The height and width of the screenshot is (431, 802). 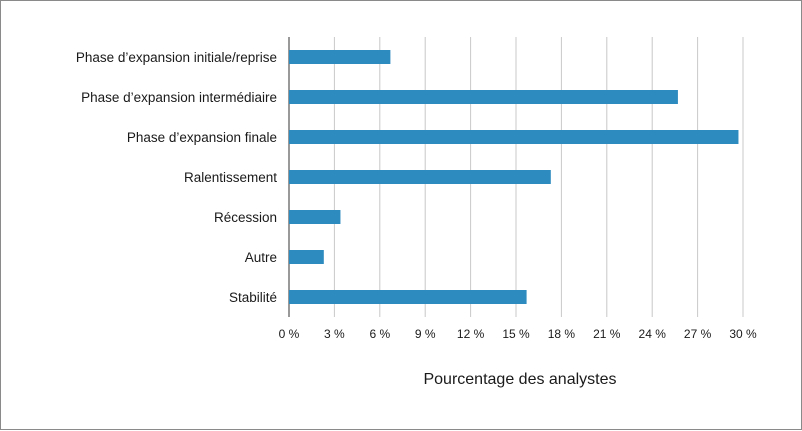 I want to click on x-tick-label-8: 24 %, so click(x=653, y=334).